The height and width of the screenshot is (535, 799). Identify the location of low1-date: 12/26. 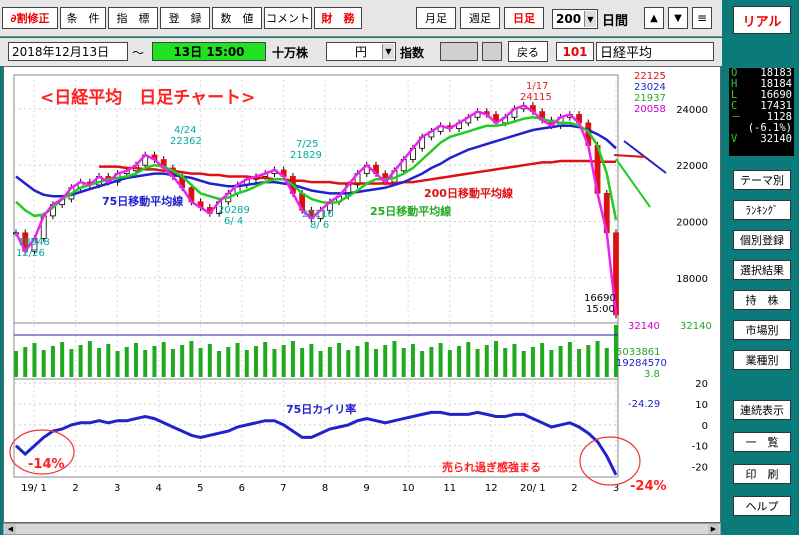
(30, 253).